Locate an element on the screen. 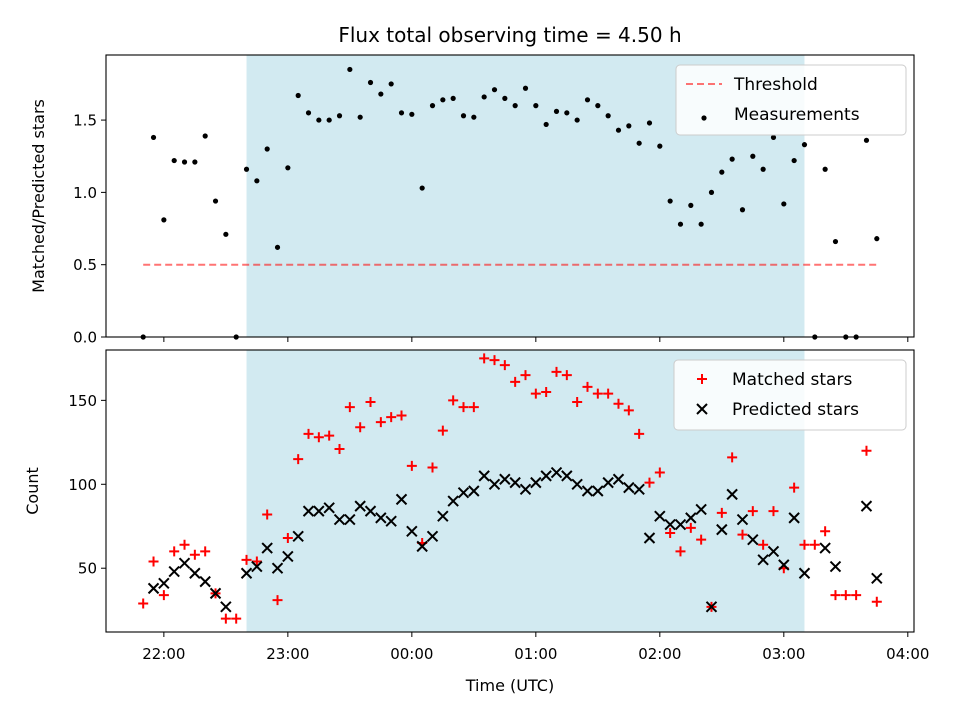 The height and width of the screenshot is (720, 960). legend-predicted-swatch is located at coordinates (702, 409).